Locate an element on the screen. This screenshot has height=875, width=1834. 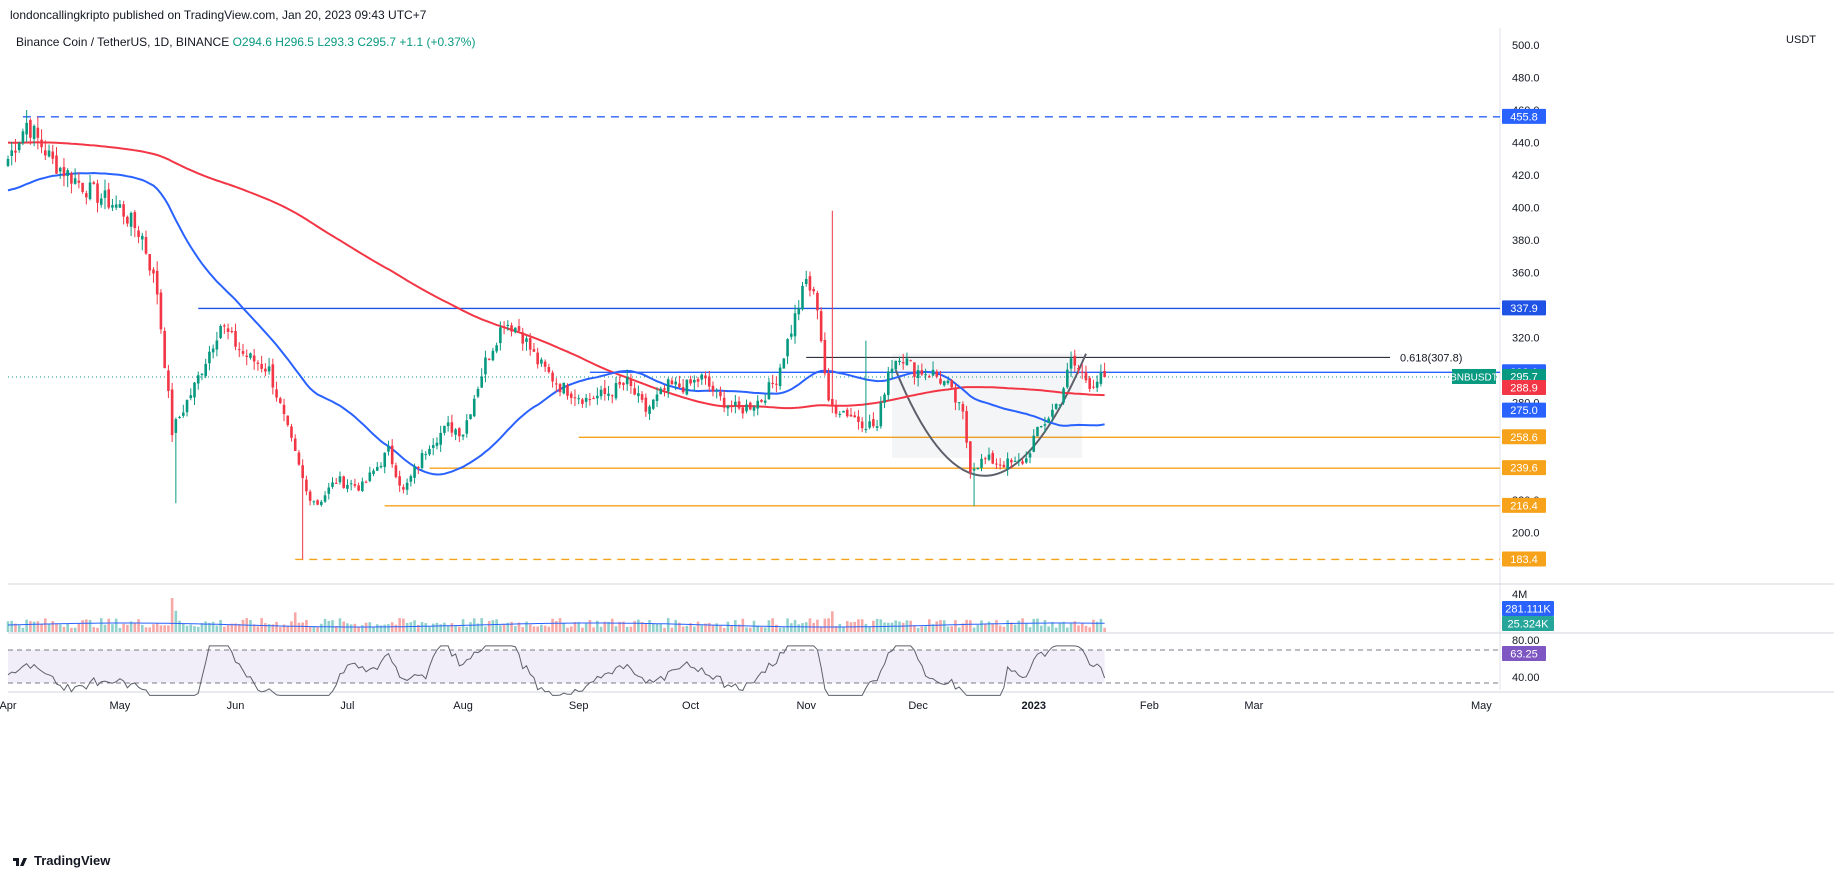
symbol-name: Binance Coin / TetherUS, 1D, BINANCE is located at coordinates (123, 42).